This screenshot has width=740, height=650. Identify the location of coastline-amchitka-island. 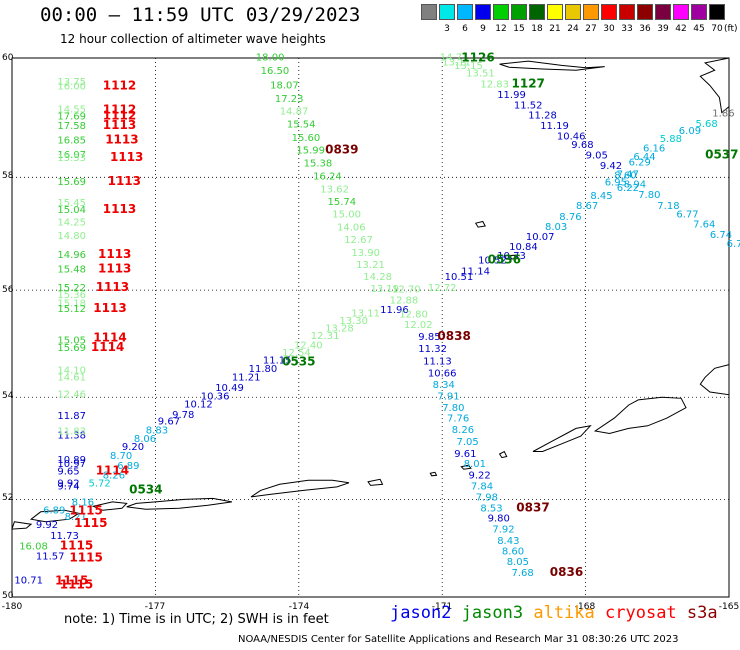
(22, 525).